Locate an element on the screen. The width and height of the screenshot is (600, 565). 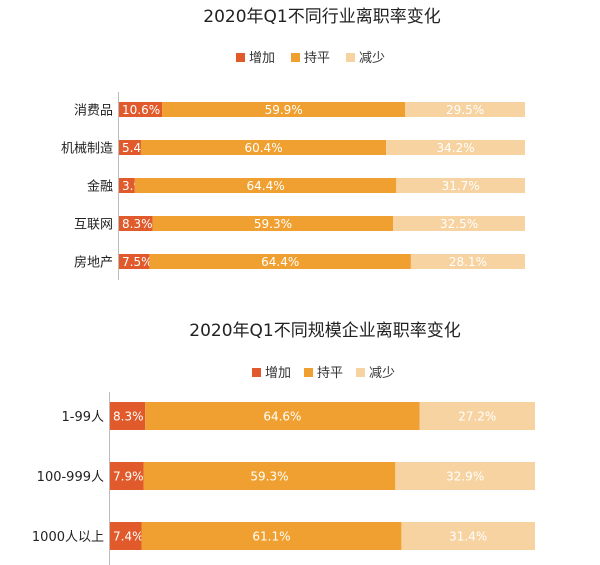
category-label-2: 金融 is located at coordinates (100, 187).